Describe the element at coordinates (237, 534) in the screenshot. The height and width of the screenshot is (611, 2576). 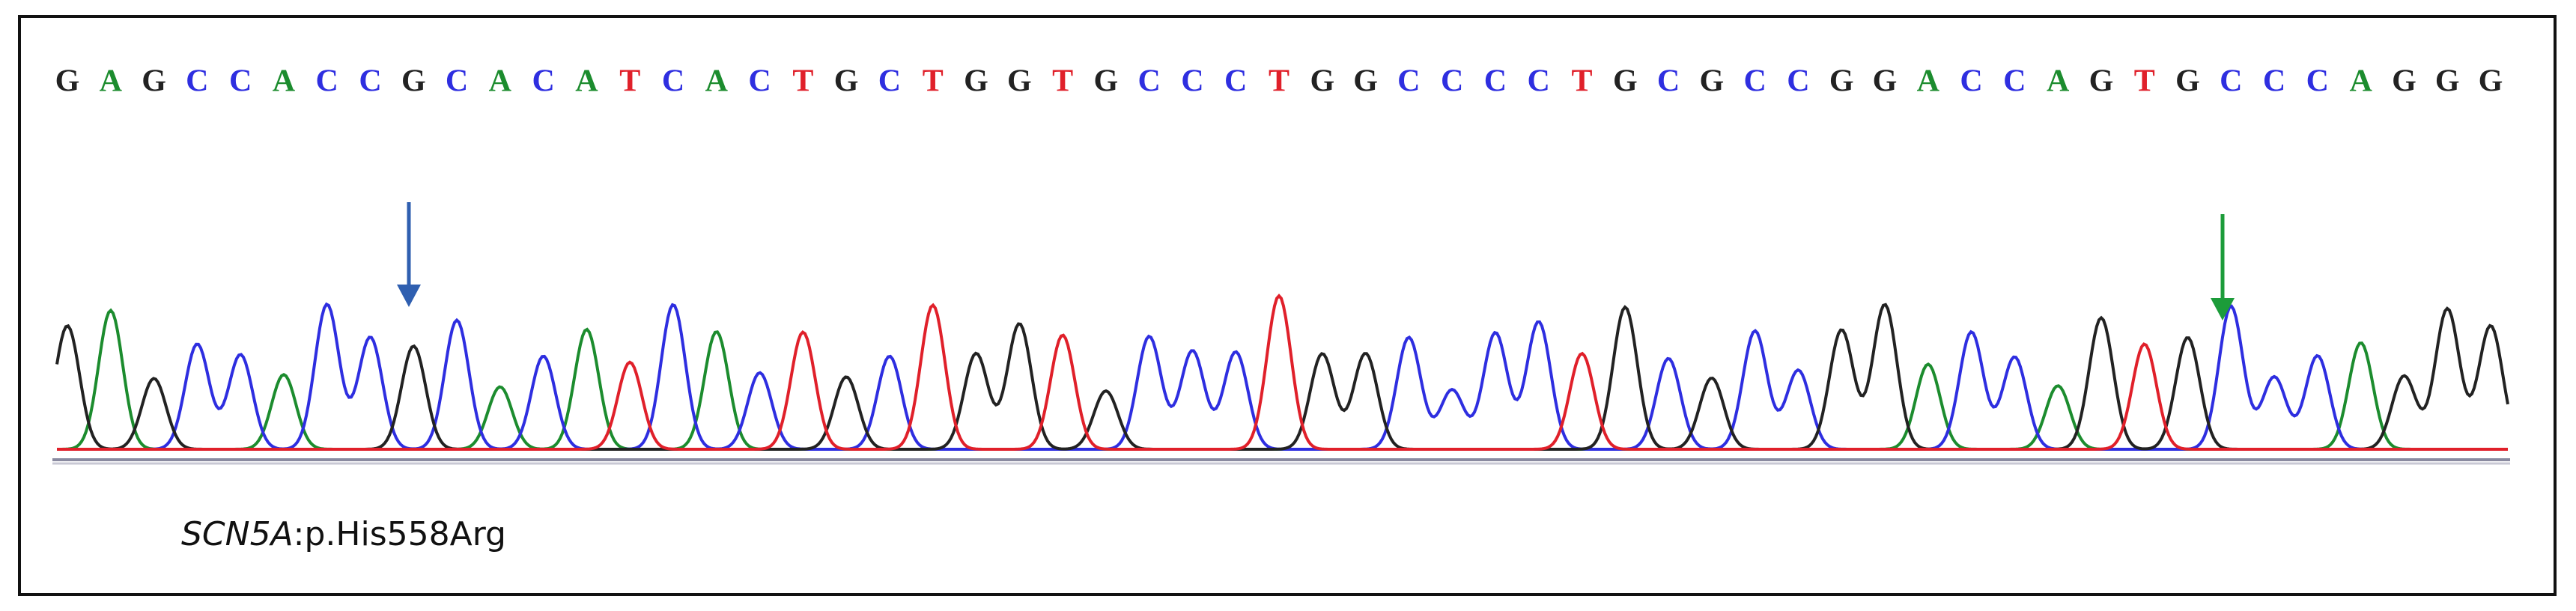
I see `gene-name: SCN5A` at that location.